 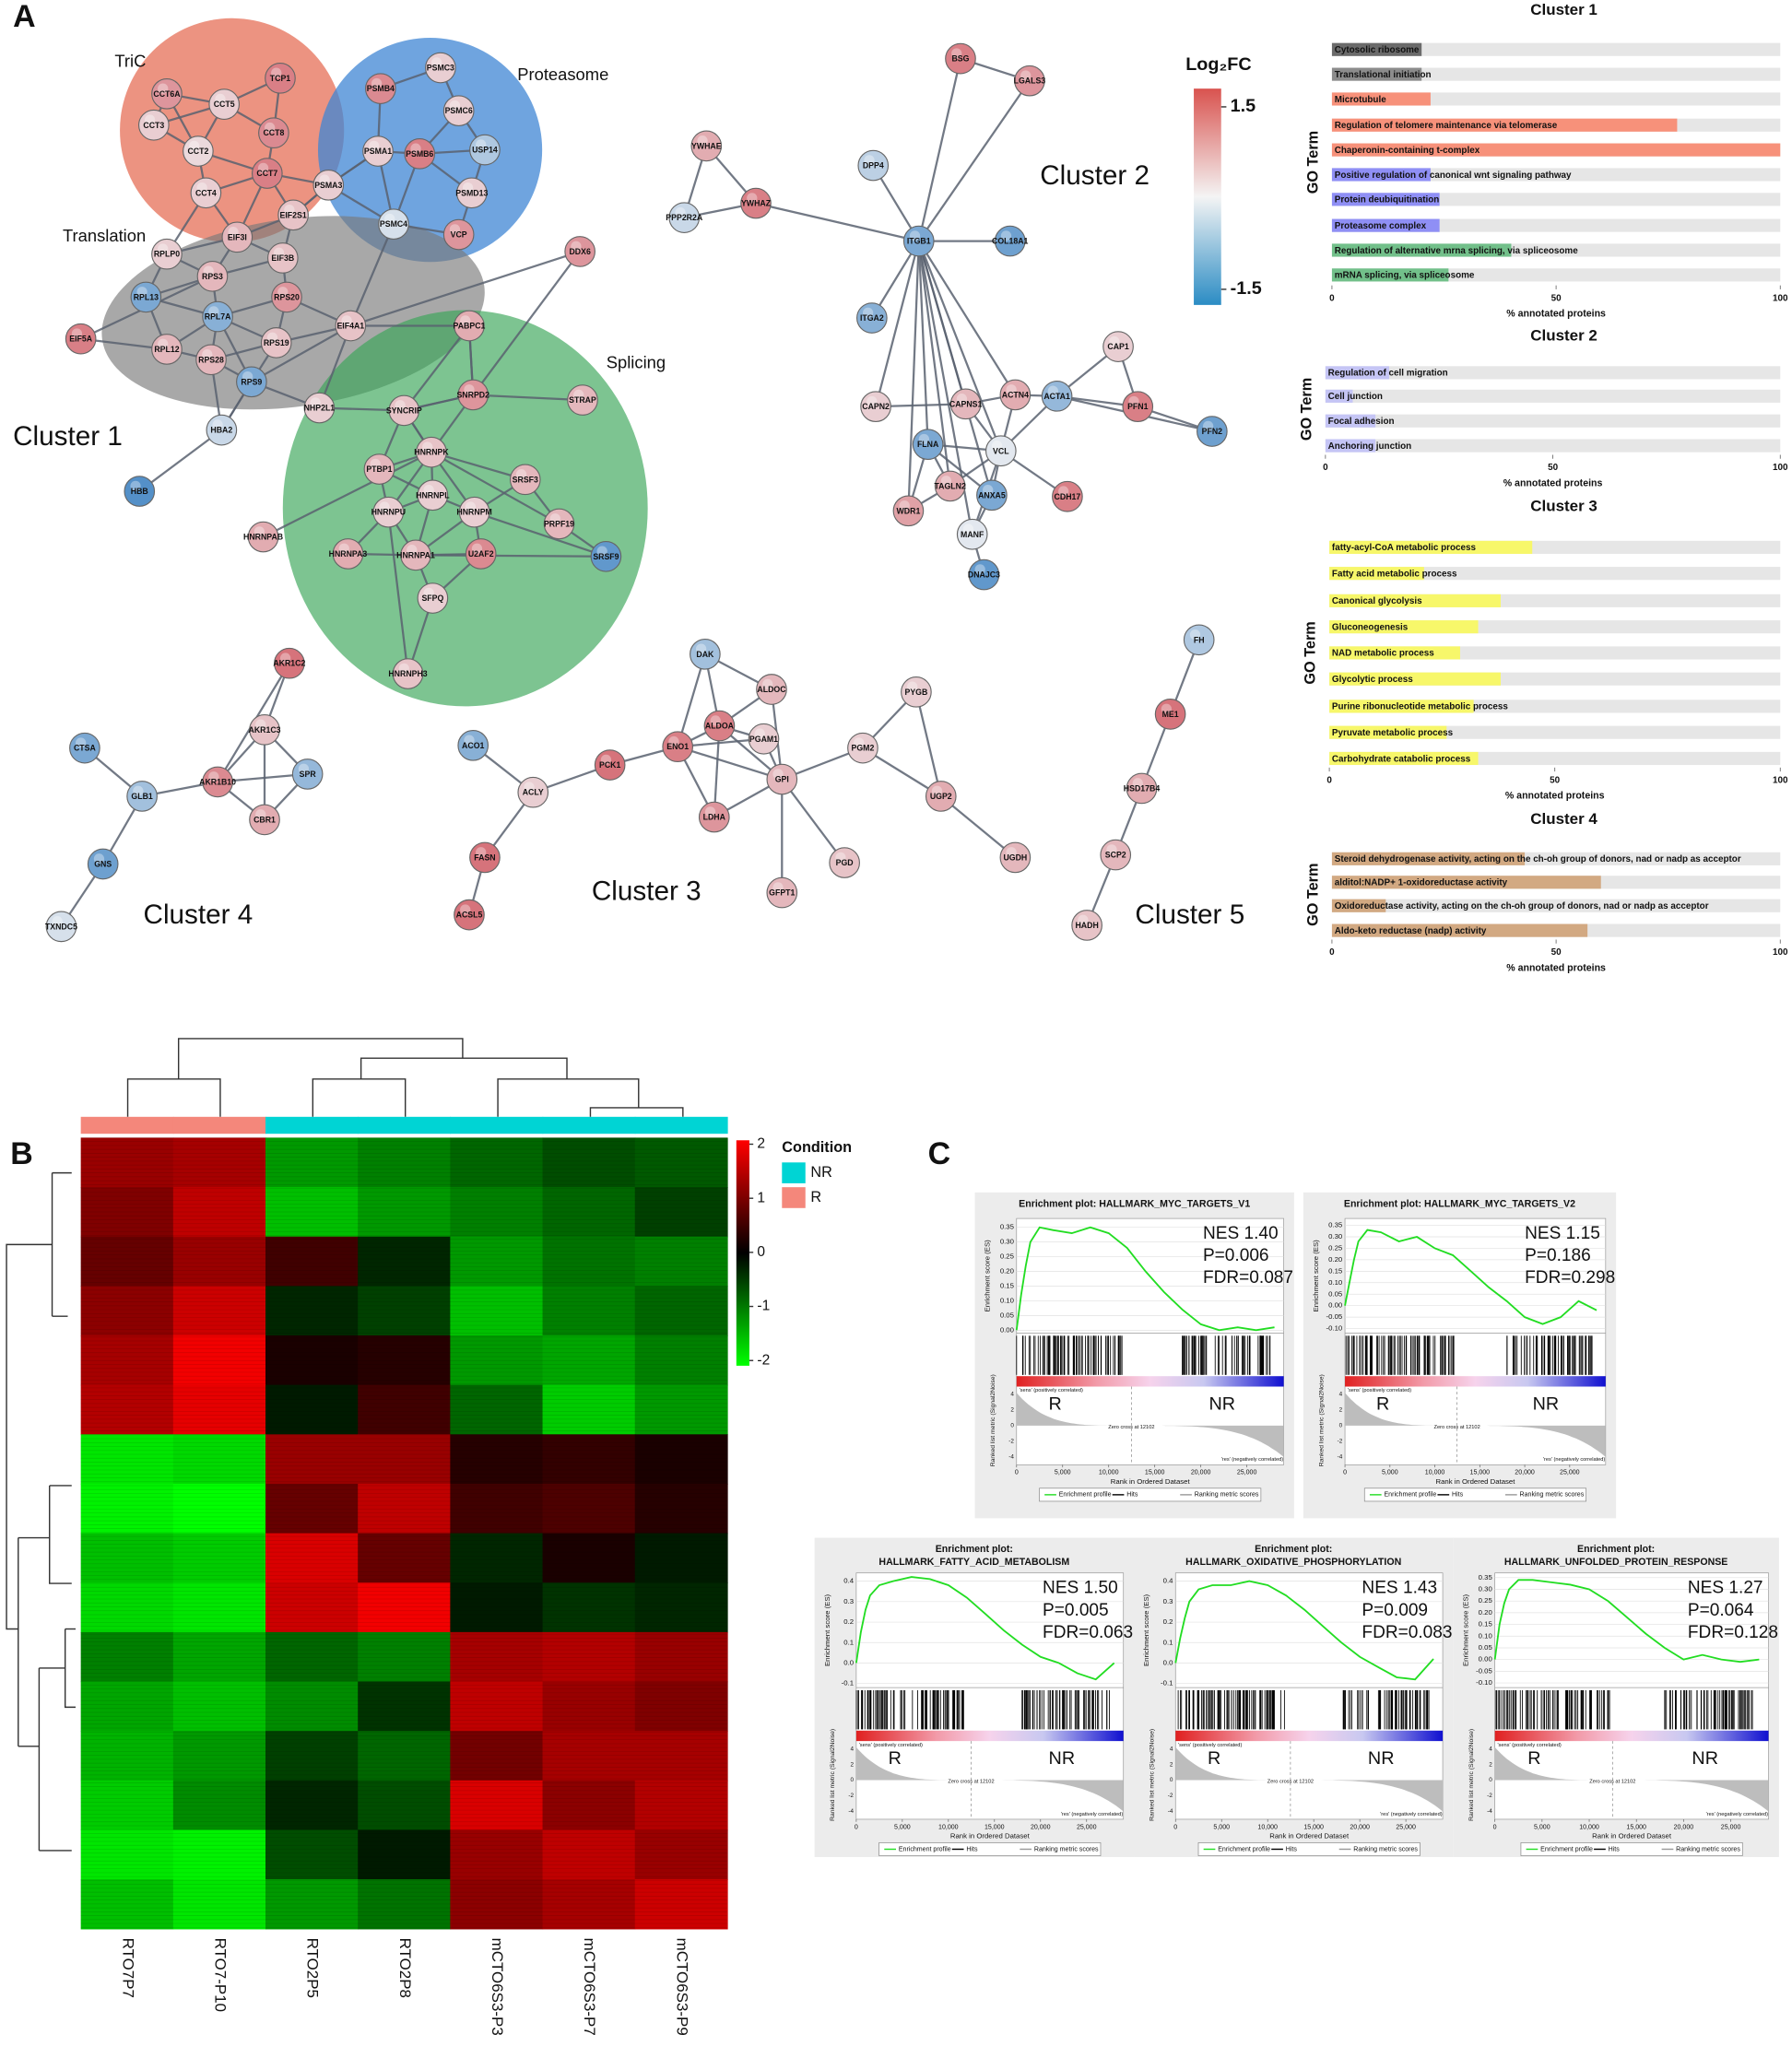 I want to click on node-label: PGM2, so click(x=863, y=748).